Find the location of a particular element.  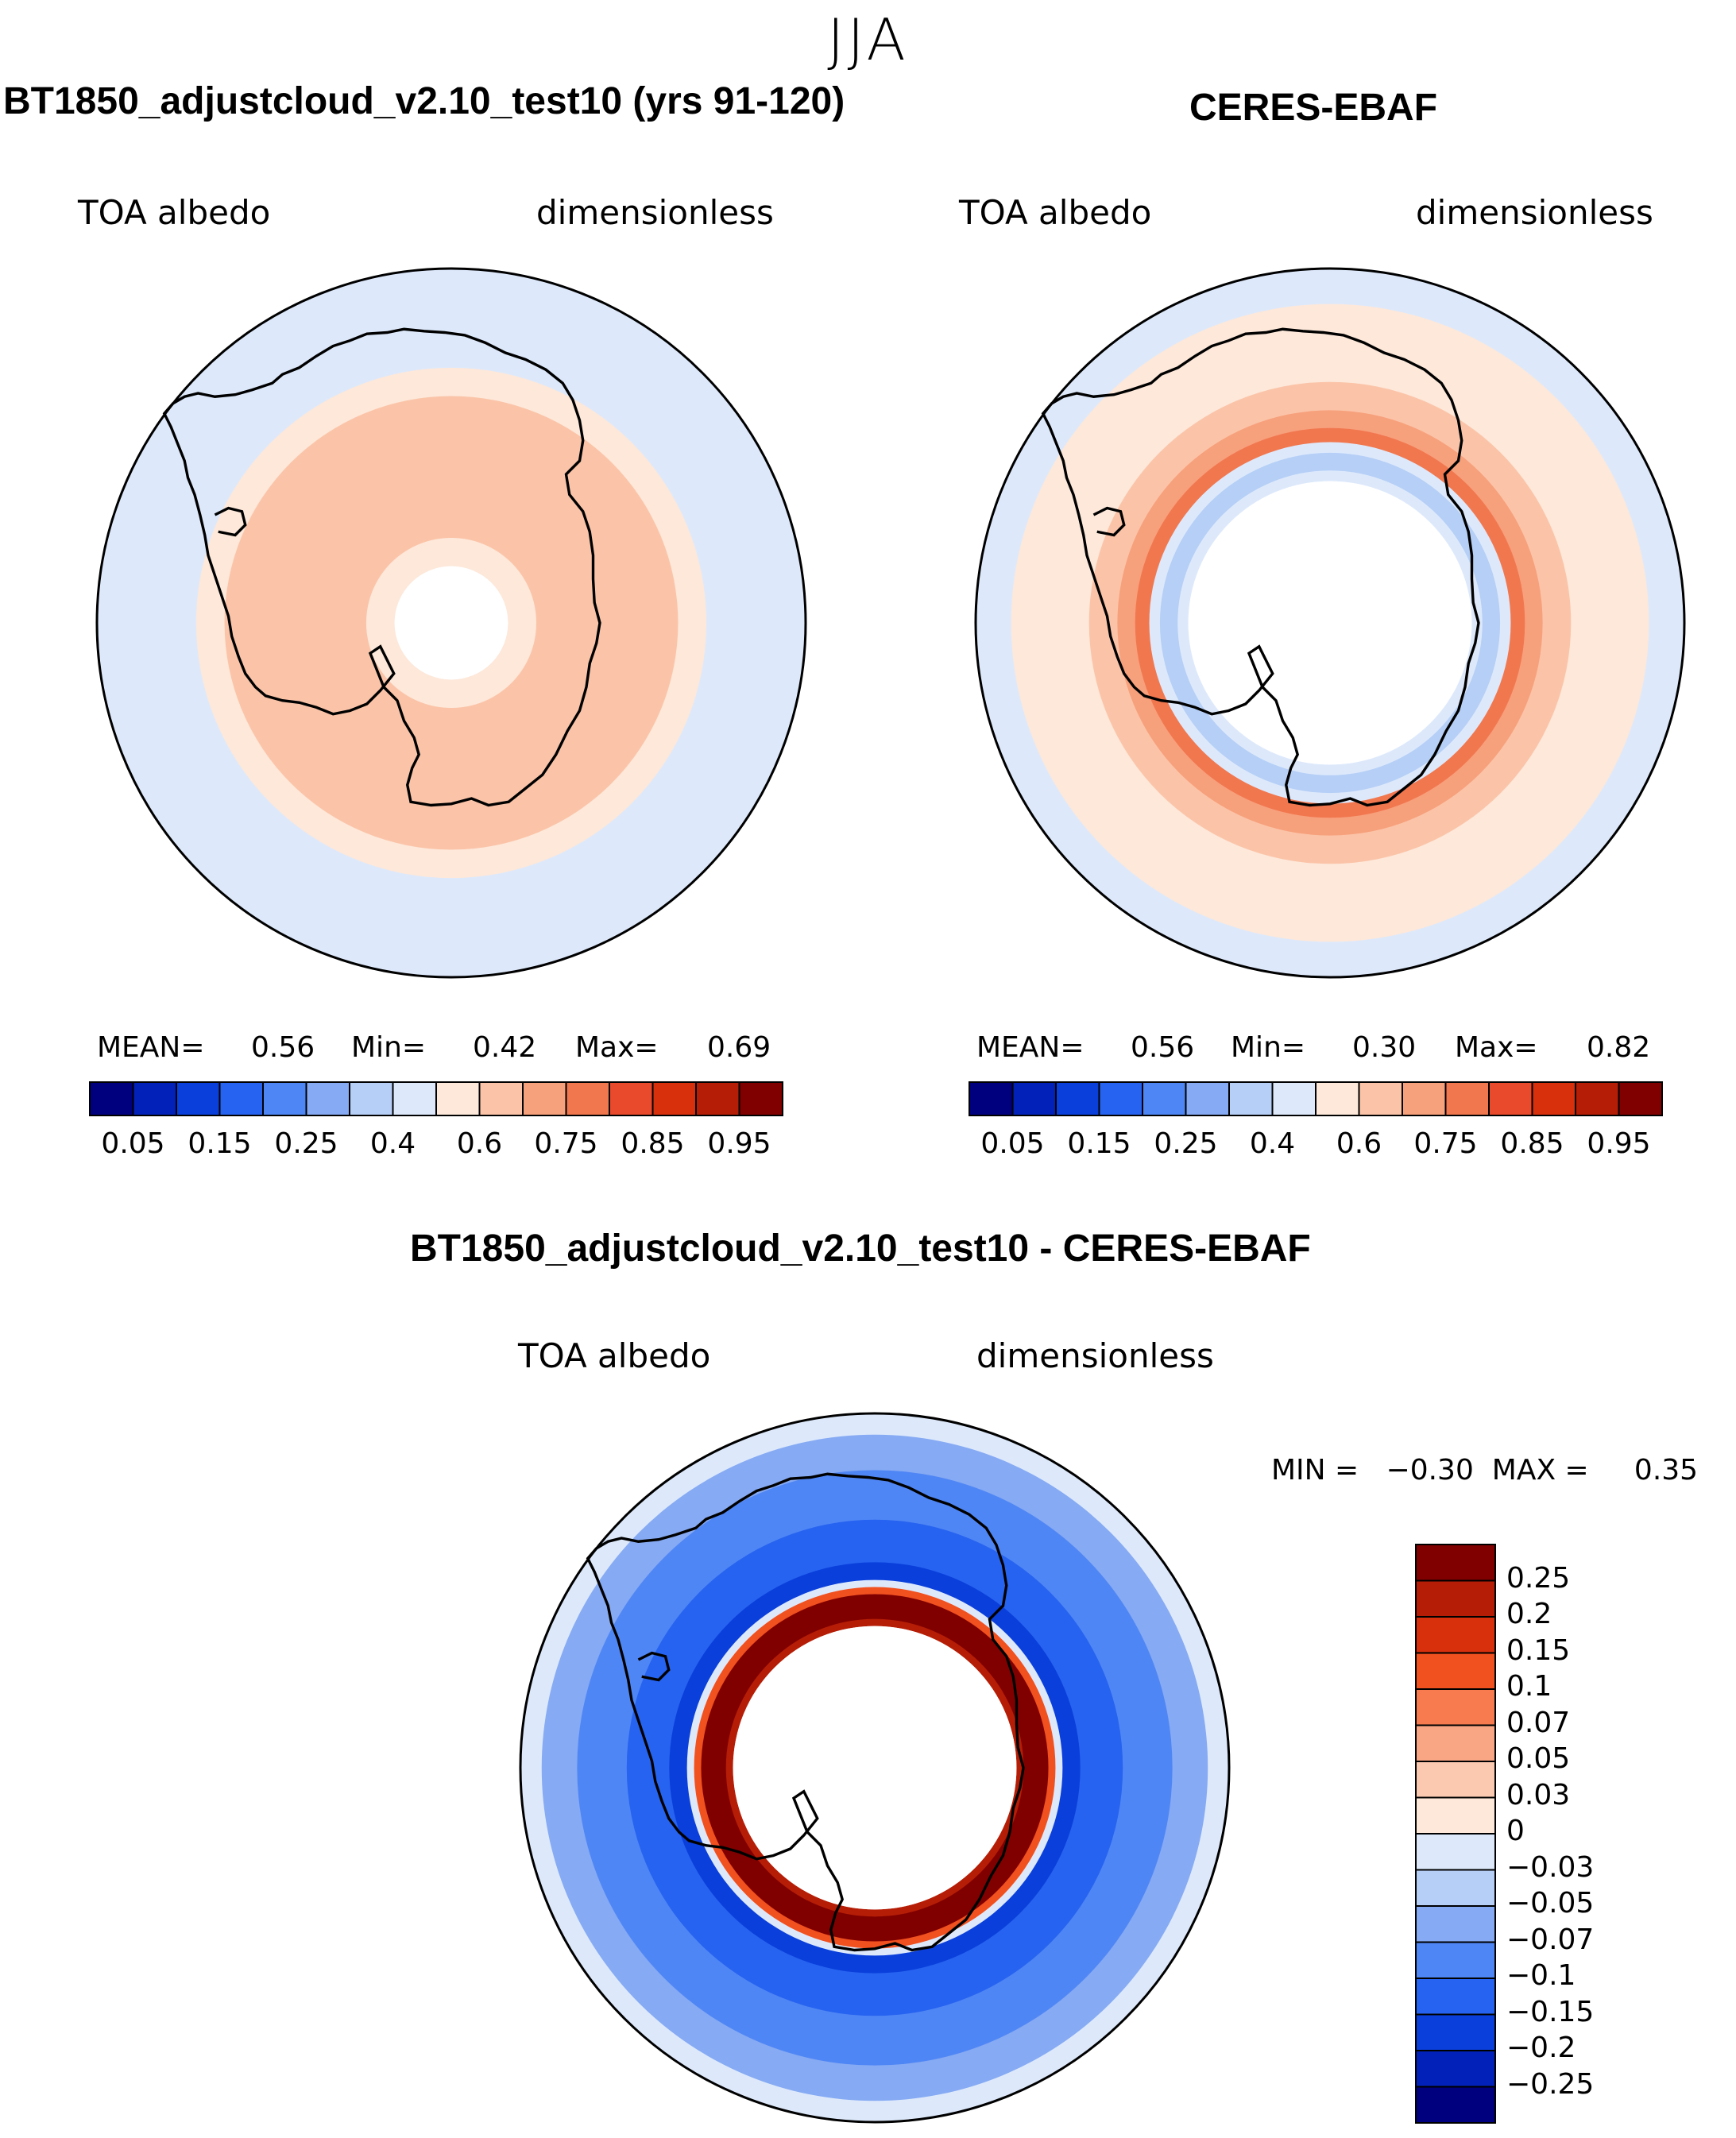

obs-colorbar-tick-label: 0.25 is located at coordinates (1186, 1143).